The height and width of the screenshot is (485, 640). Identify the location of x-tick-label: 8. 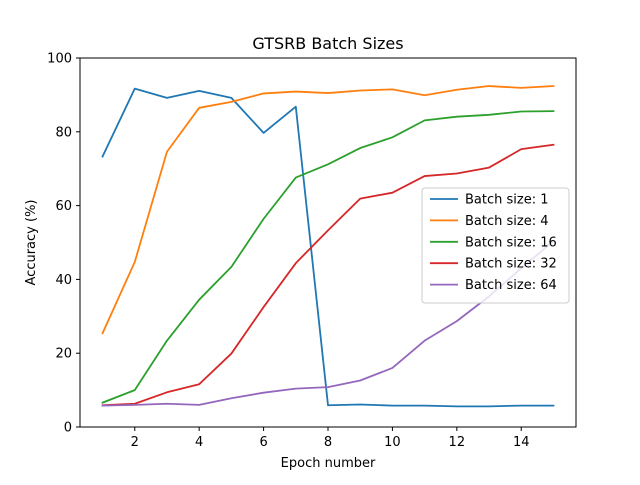
(328, 442).